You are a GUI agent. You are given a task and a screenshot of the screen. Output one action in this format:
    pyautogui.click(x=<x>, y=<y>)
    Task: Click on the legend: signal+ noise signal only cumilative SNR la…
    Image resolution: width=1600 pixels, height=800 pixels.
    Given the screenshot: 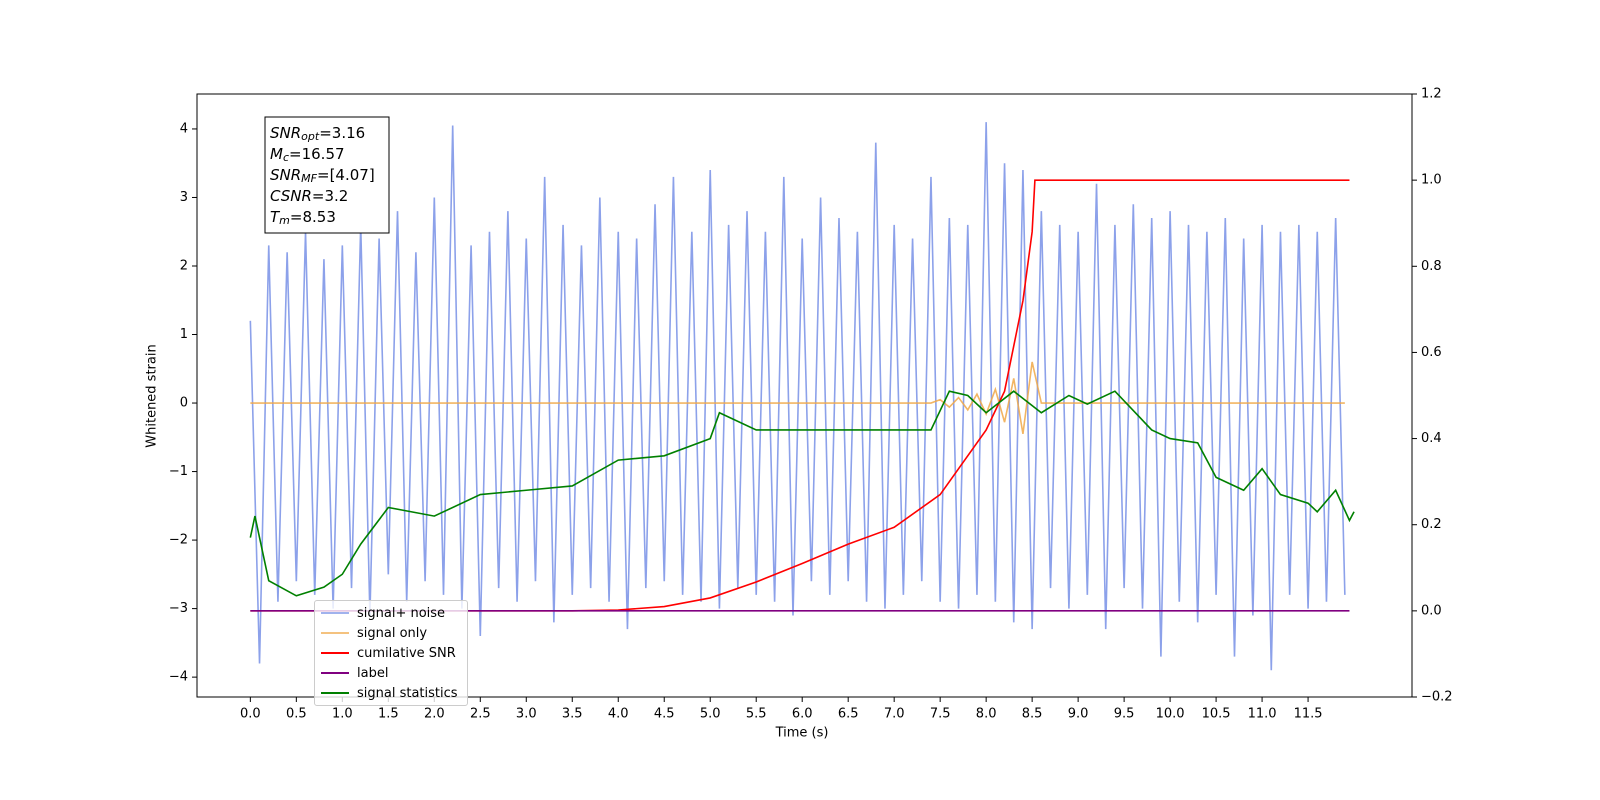 What is the action you would take?
    pyautogui.click(x=391, y=653)
    